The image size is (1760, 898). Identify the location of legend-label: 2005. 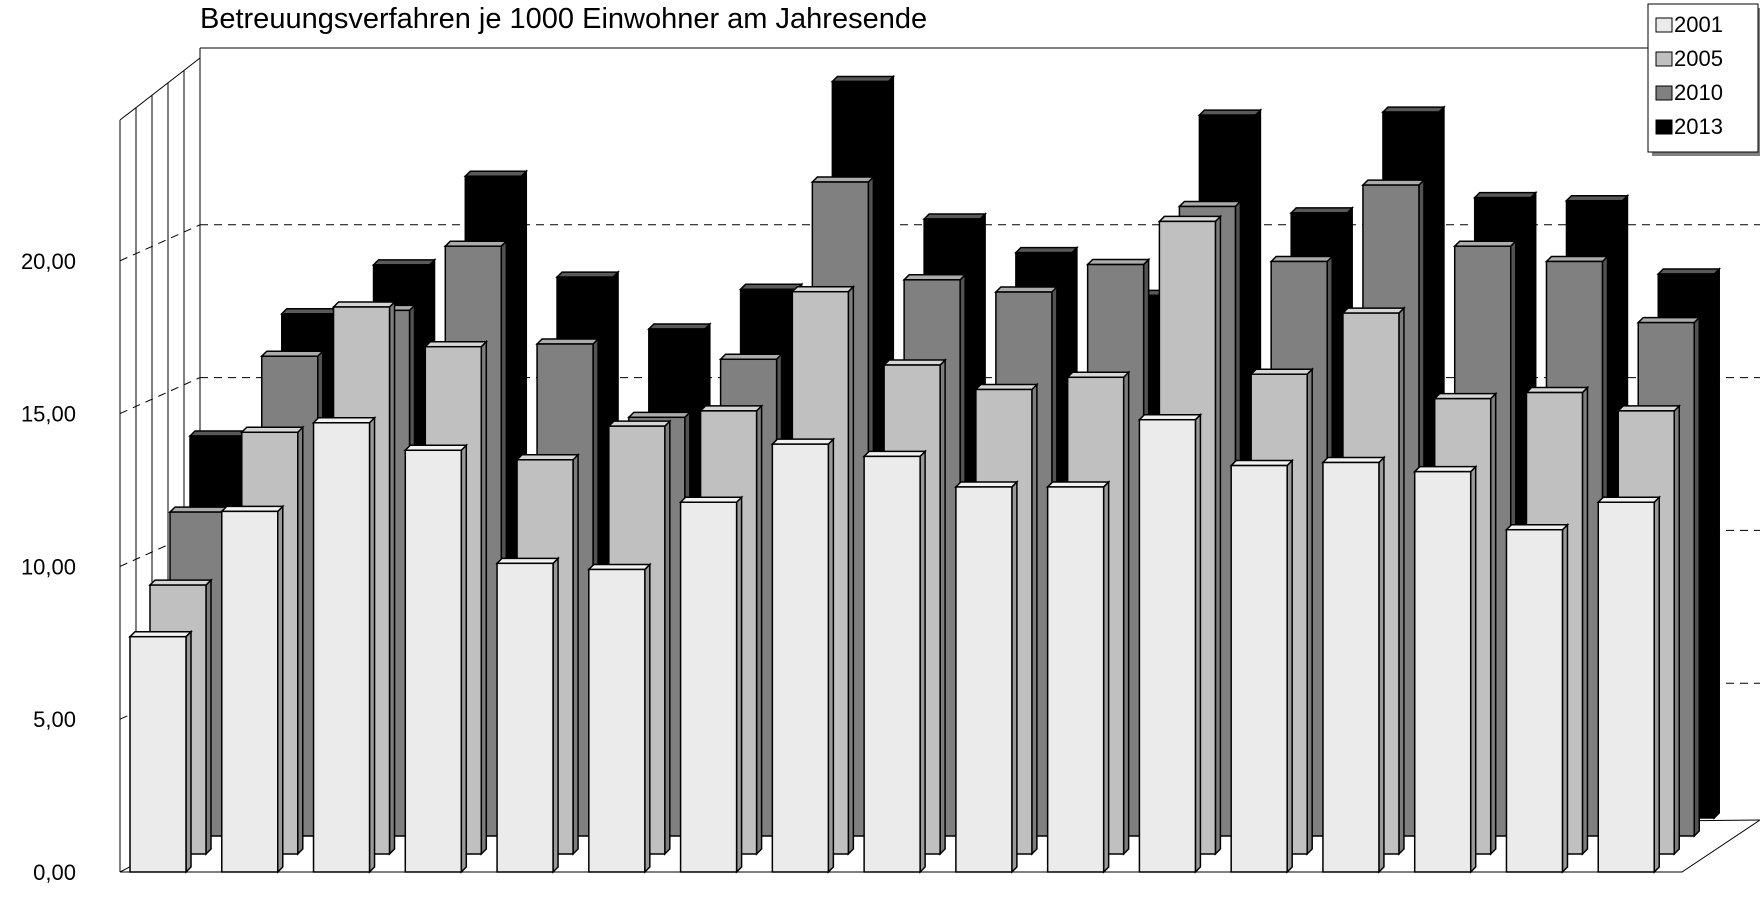
(1698, 58).